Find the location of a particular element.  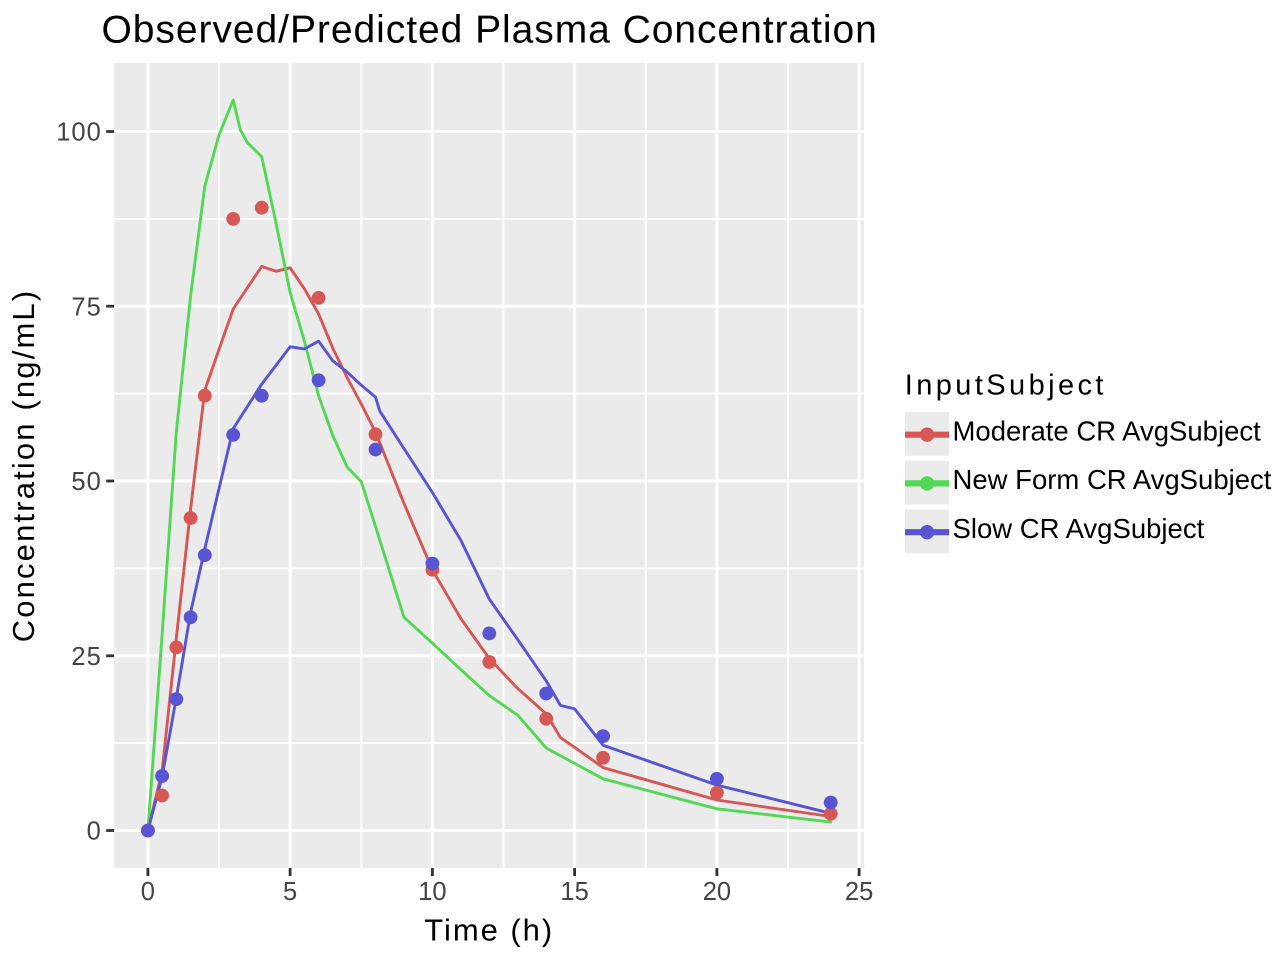

svg-text: Slow CR AvgSubject is located at coordinates (1079, 528).